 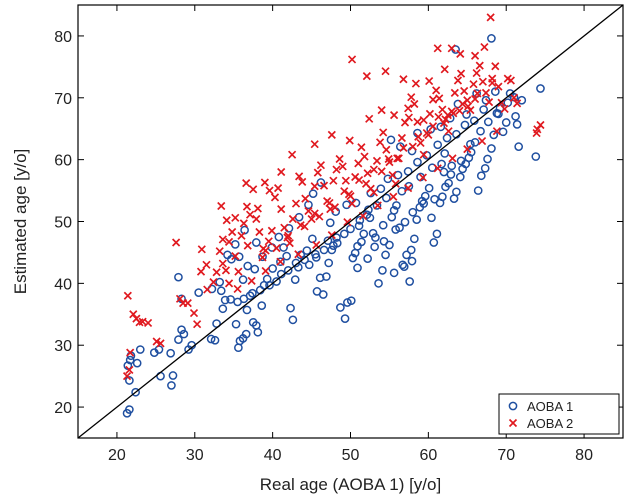 I want to click on y-tick-label: 50, so click(x=63, y=223).